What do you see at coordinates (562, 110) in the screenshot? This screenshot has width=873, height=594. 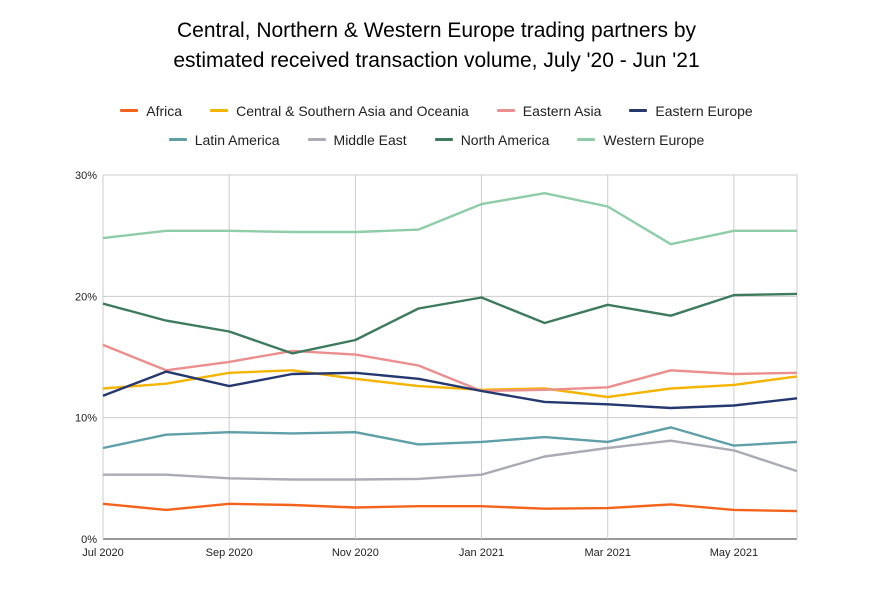 I see `legend-label: Eastern Asia` at bounding box center [562, 110].